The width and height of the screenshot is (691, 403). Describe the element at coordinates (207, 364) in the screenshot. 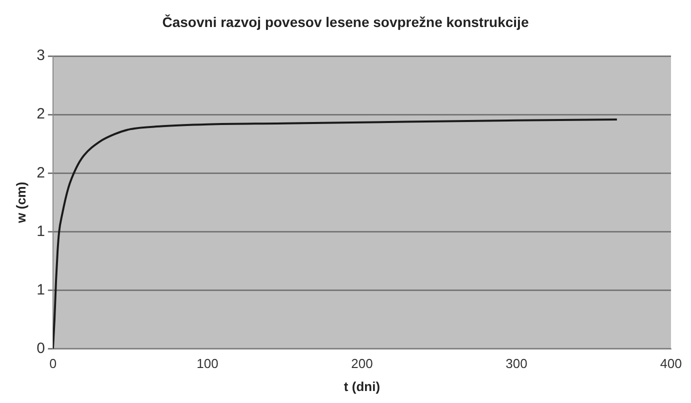

I see `x-tick-label: 100` at that location.